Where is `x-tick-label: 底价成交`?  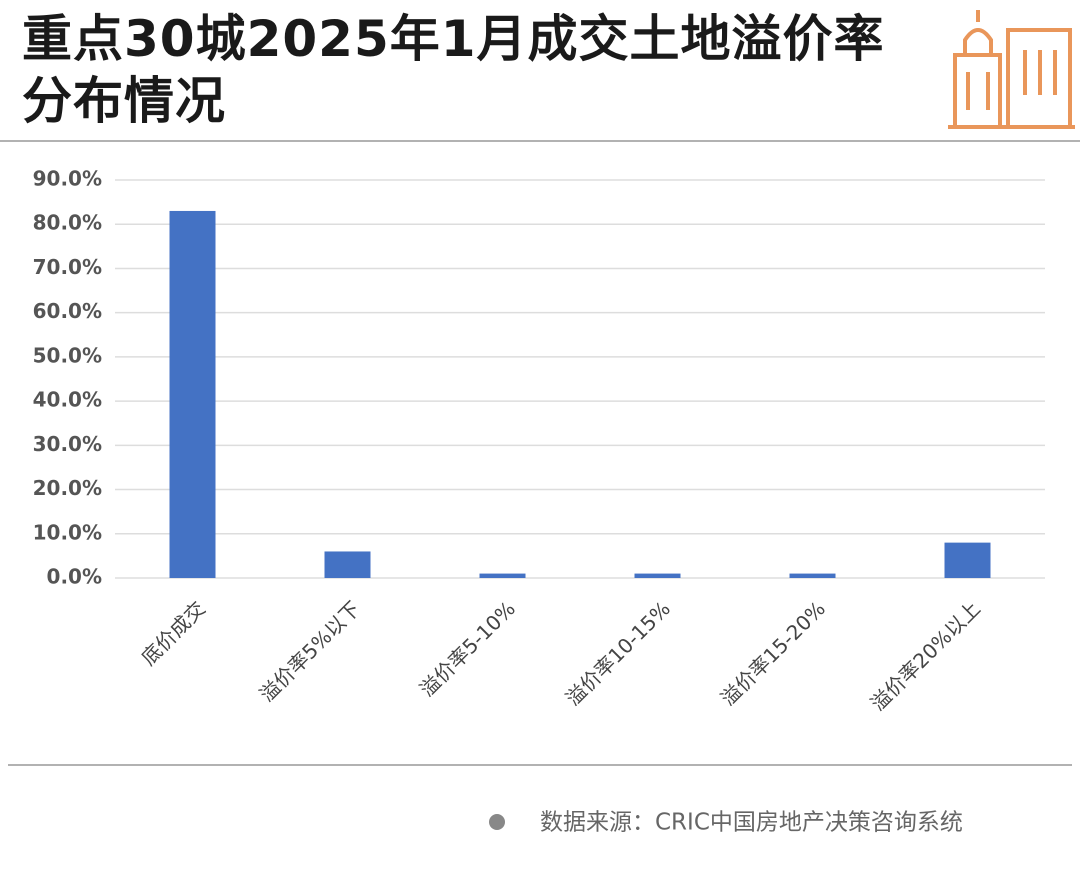 x-tick-label: 底价成交 is located at coordinates (173, 633).